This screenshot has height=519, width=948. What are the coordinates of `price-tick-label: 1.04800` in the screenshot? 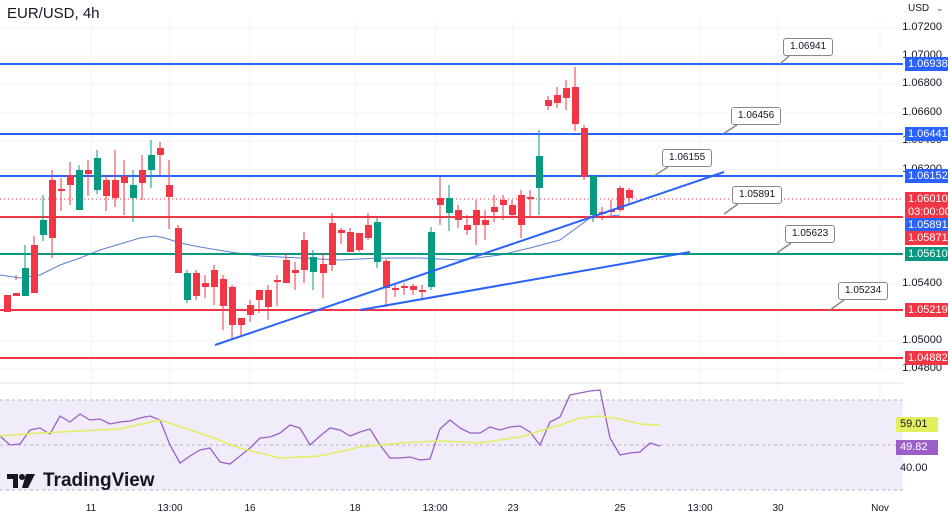 It's located at (922, 368).